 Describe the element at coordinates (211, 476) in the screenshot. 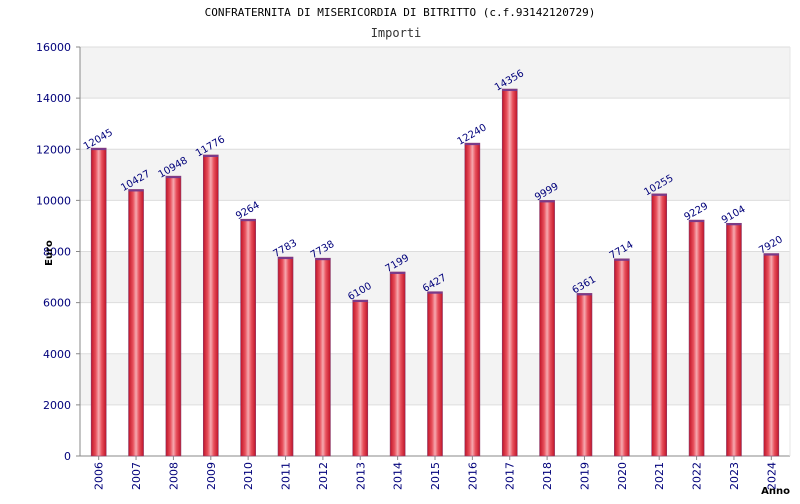

I see `x-tick-label-2009: 2009` at that location.